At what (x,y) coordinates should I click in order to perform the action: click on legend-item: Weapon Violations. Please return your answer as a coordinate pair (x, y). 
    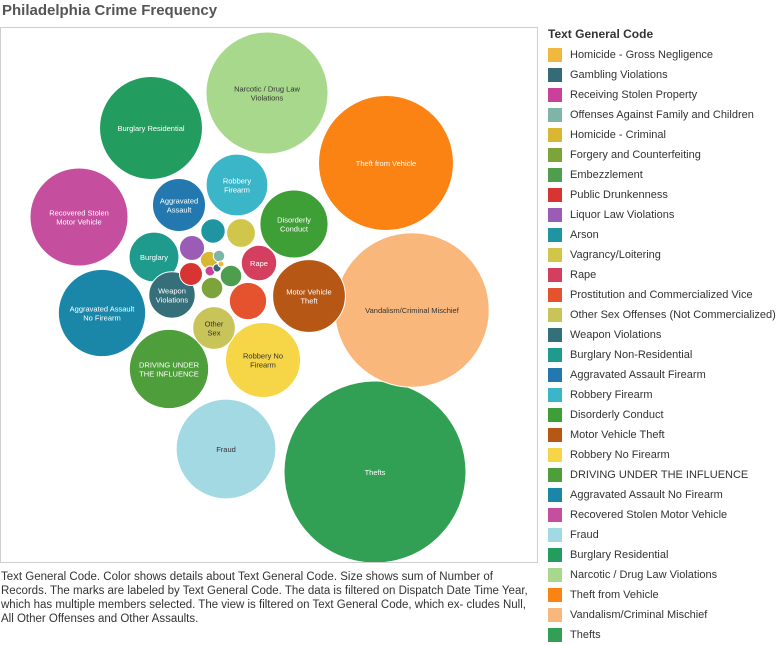
    Looking at the image, I should click on (664, 335).